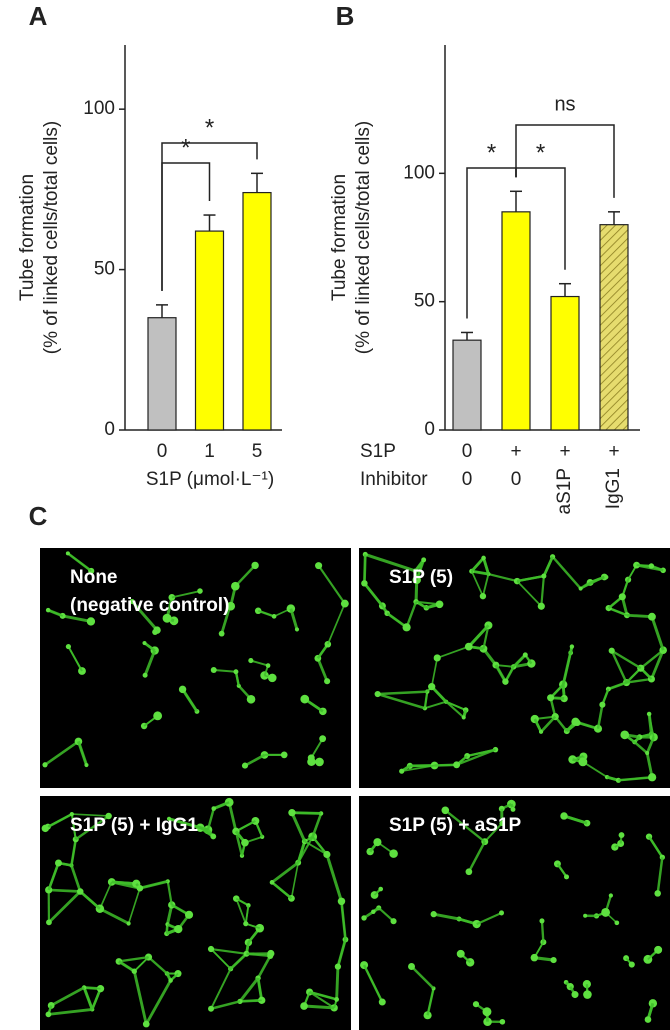 The height and width of the screenshot is (1030, 670). I want to click on bar, so click(257, 311).